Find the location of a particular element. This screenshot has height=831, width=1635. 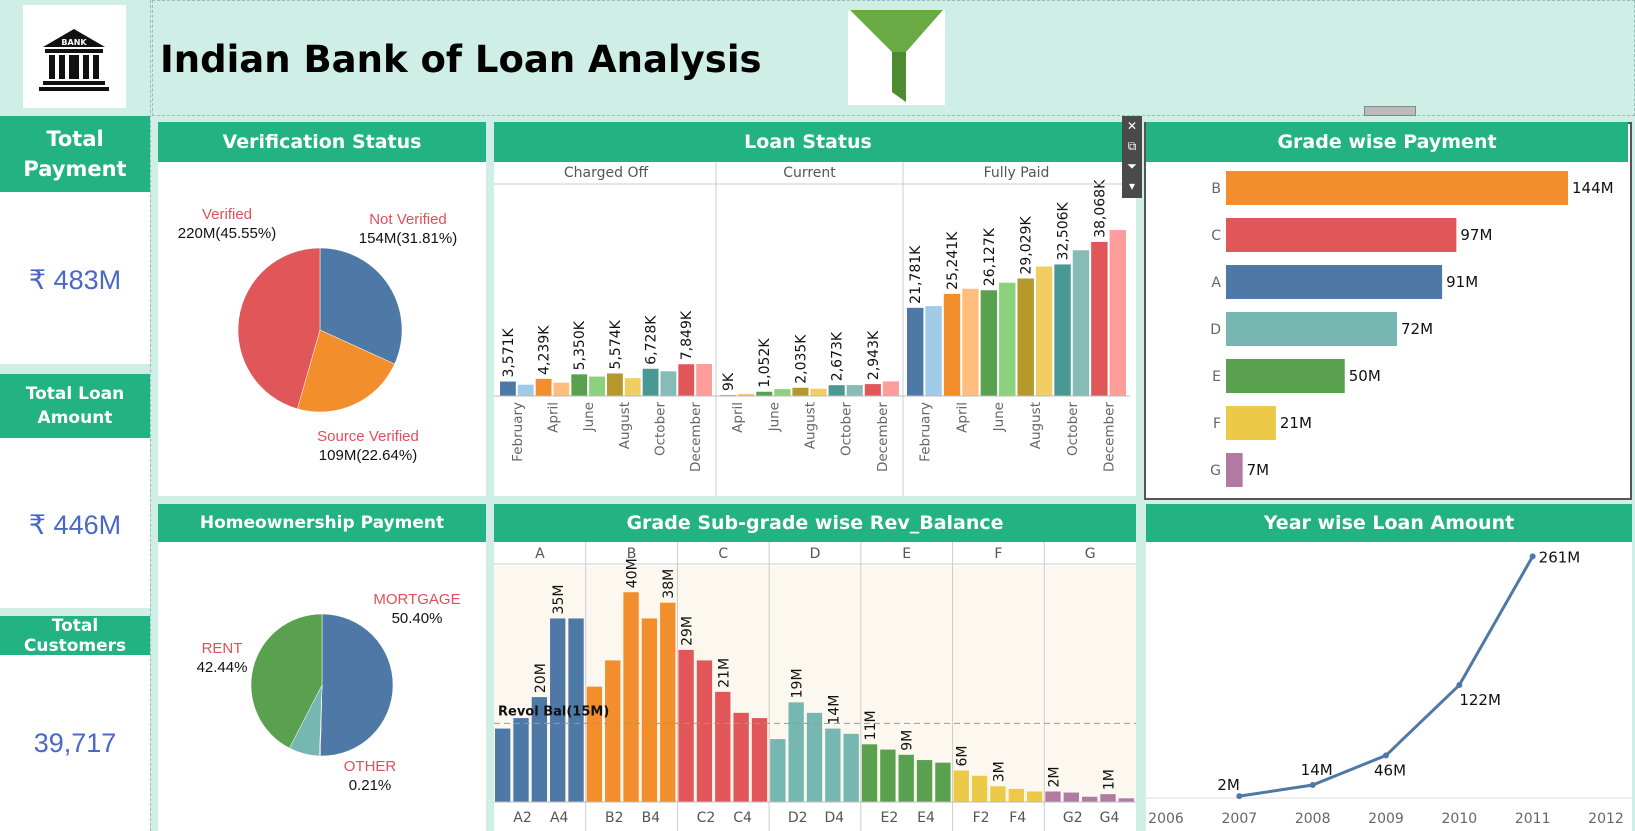

more-options-icon: ▾ is located at coordinates (1132, 186).